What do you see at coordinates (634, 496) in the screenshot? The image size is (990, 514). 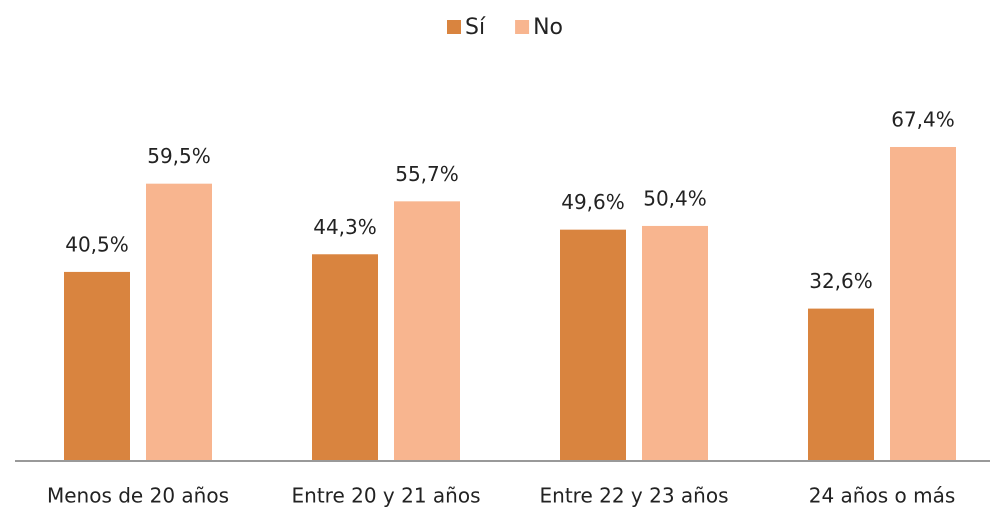 I see `x-tick-label: Entre 22 y 23 años` at bounding box center [634, 496].